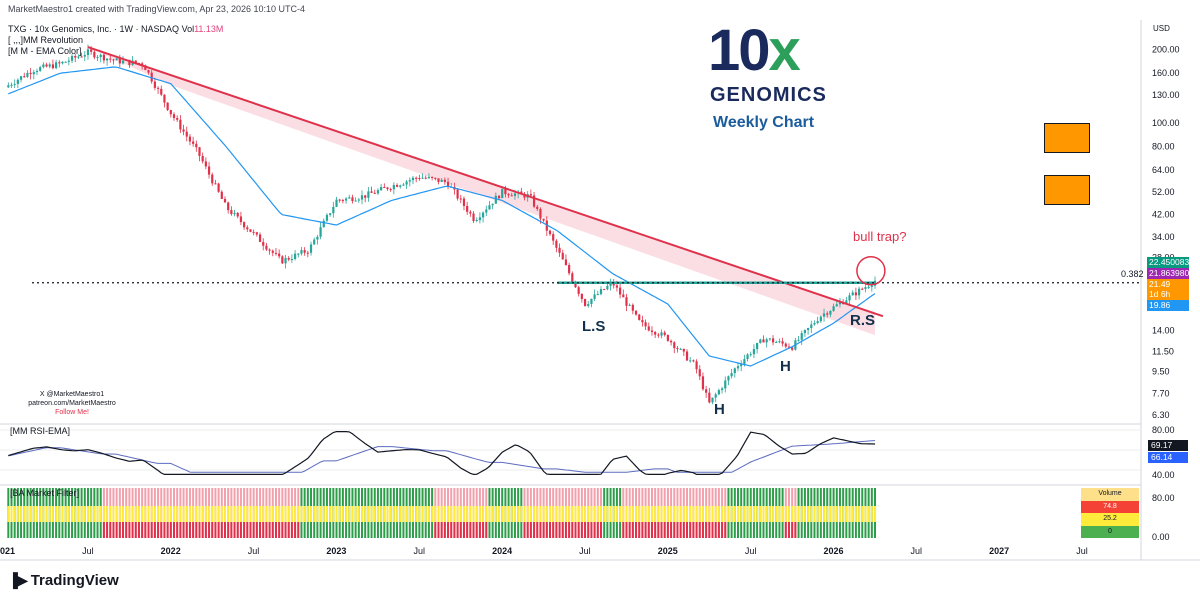  Describe the element at coordinates (1110, 506) in the screenshot. I see `legend-row-red: 74.8` at that location.